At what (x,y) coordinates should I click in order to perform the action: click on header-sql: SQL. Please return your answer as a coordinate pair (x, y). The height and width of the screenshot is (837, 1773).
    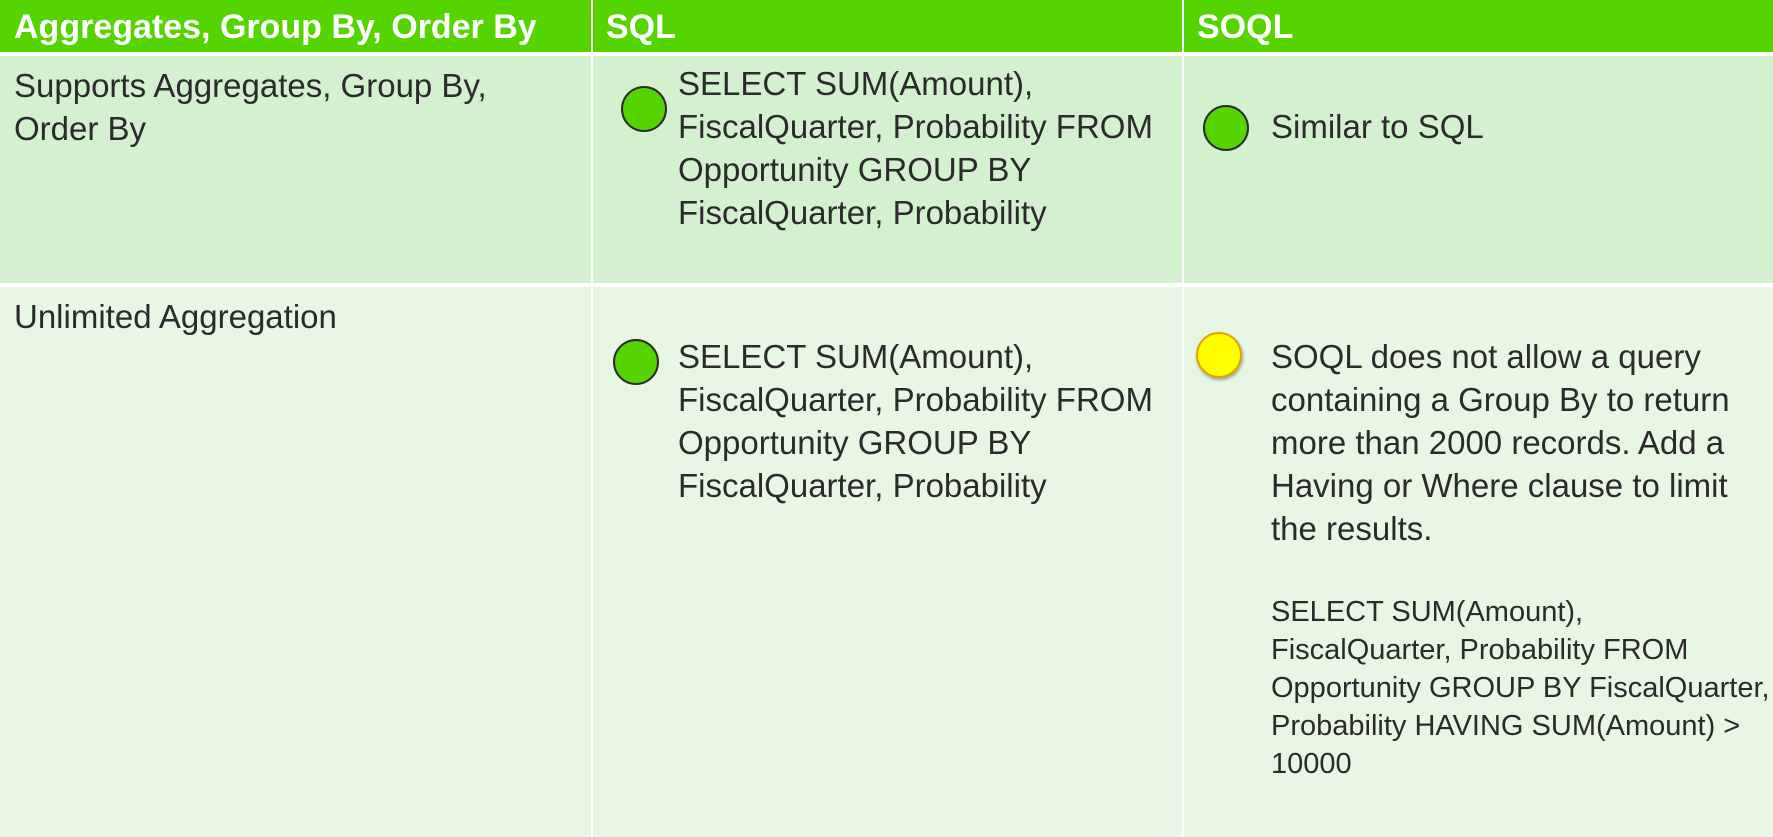
    Looking at the image, I should click on (887, 26).